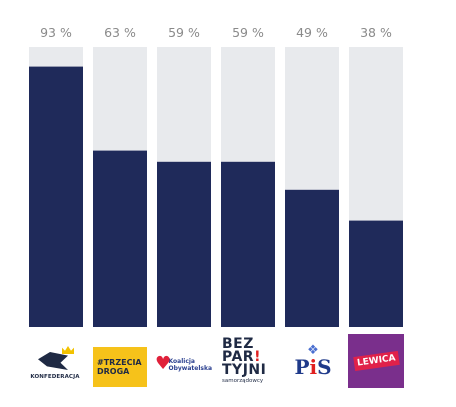  What do you see at coordinates (324, 367) in the screenshot?
I see `logo-pis-s: S` at bounding box center [324, 367].